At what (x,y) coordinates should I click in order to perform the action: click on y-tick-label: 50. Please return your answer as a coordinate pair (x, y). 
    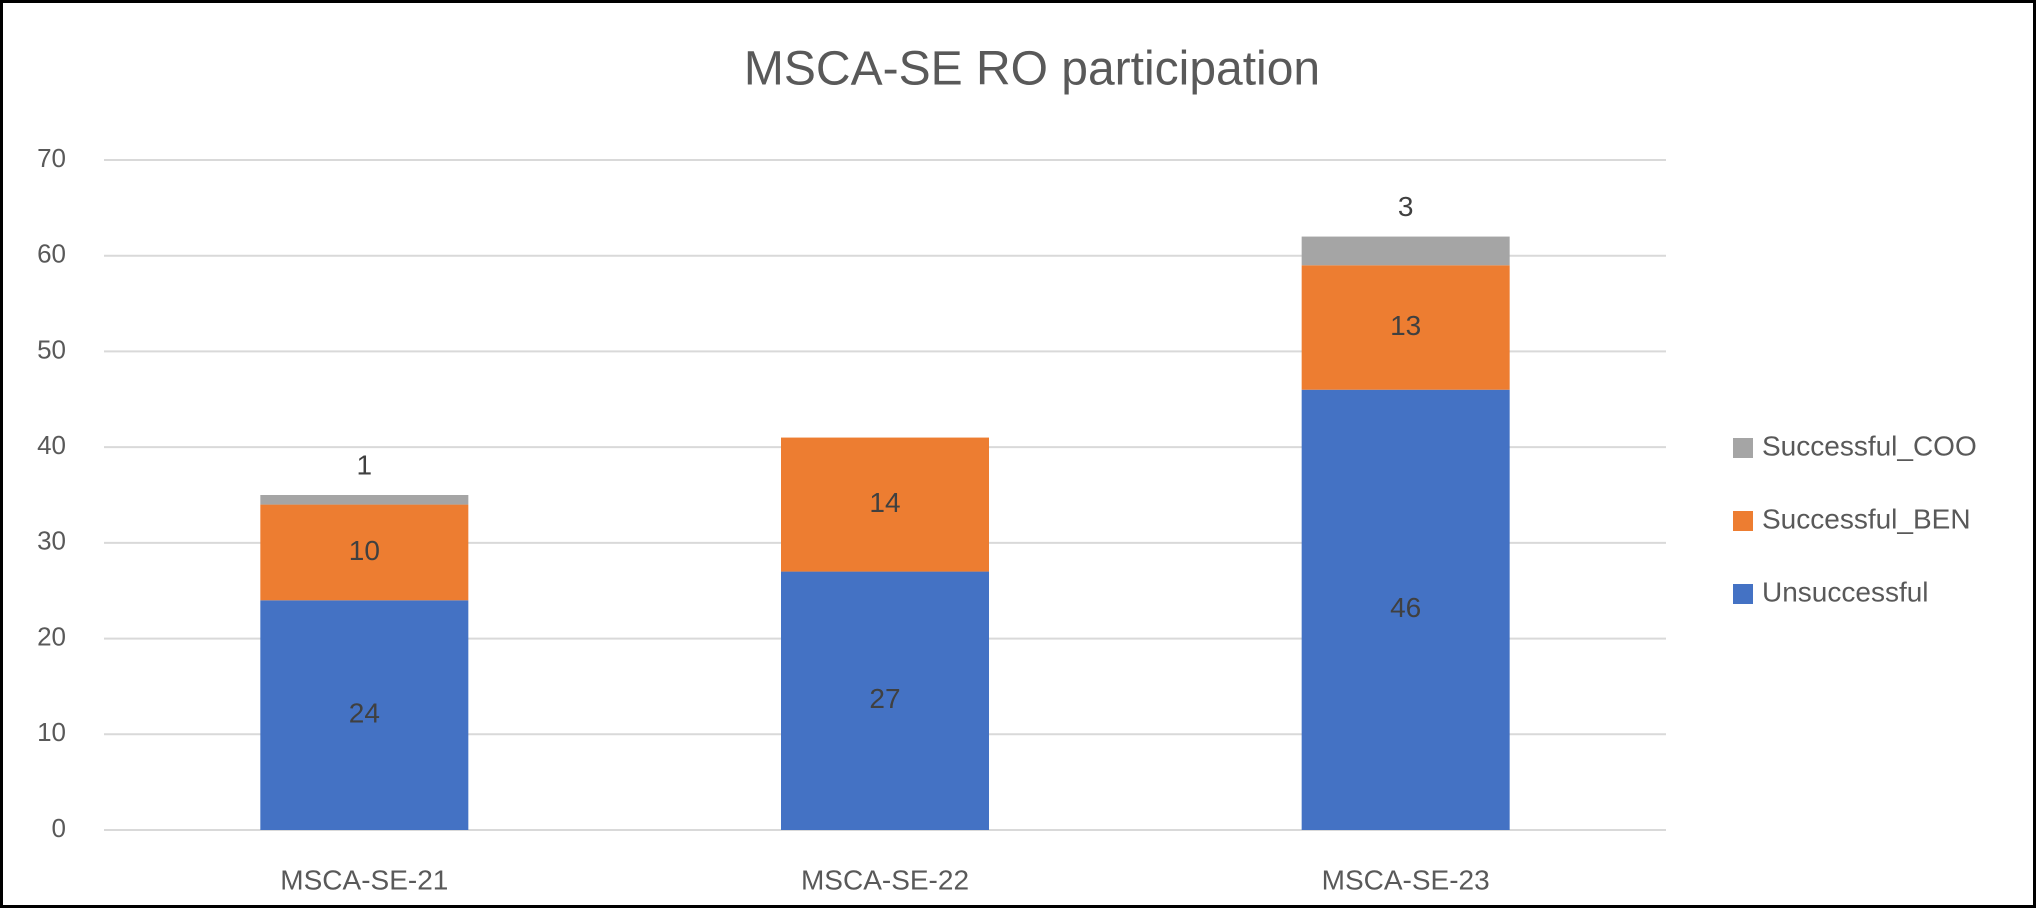
    Looking at the image, I should click on (51, 349).